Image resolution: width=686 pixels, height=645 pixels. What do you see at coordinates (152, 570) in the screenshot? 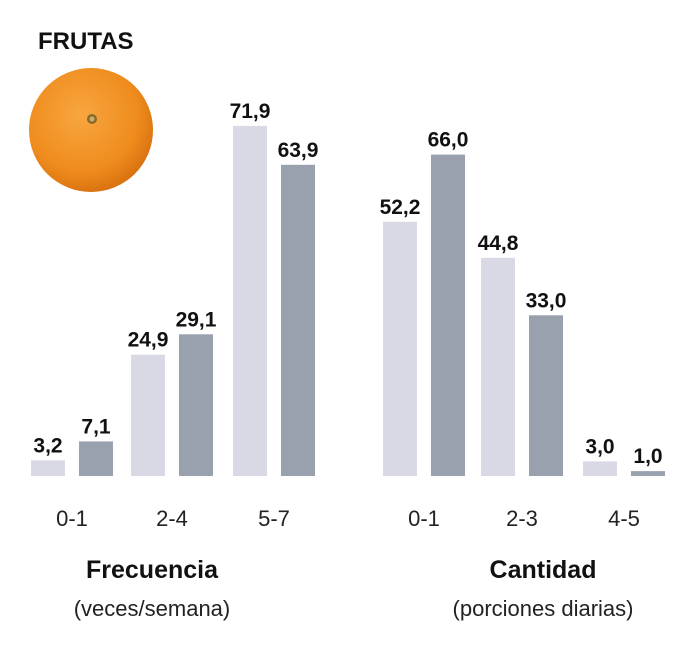
I see `axis-title: Frecuencia` at bounding box center [152, 570].